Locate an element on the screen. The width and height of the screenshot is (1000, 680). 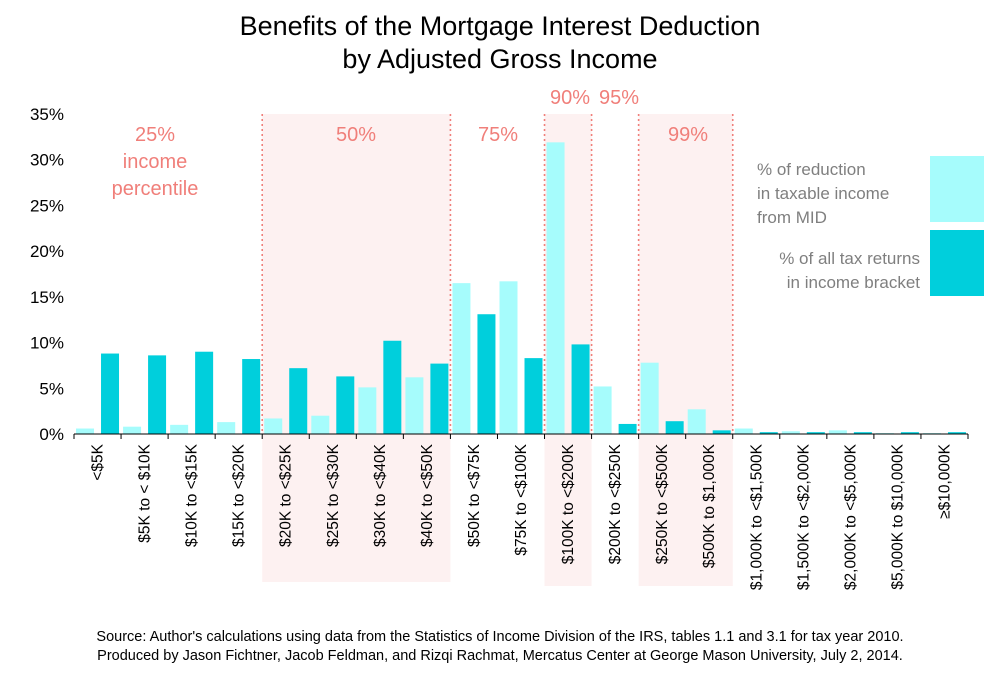
x-category-label: $100K to <$200K is located at coordinates (568, 503).